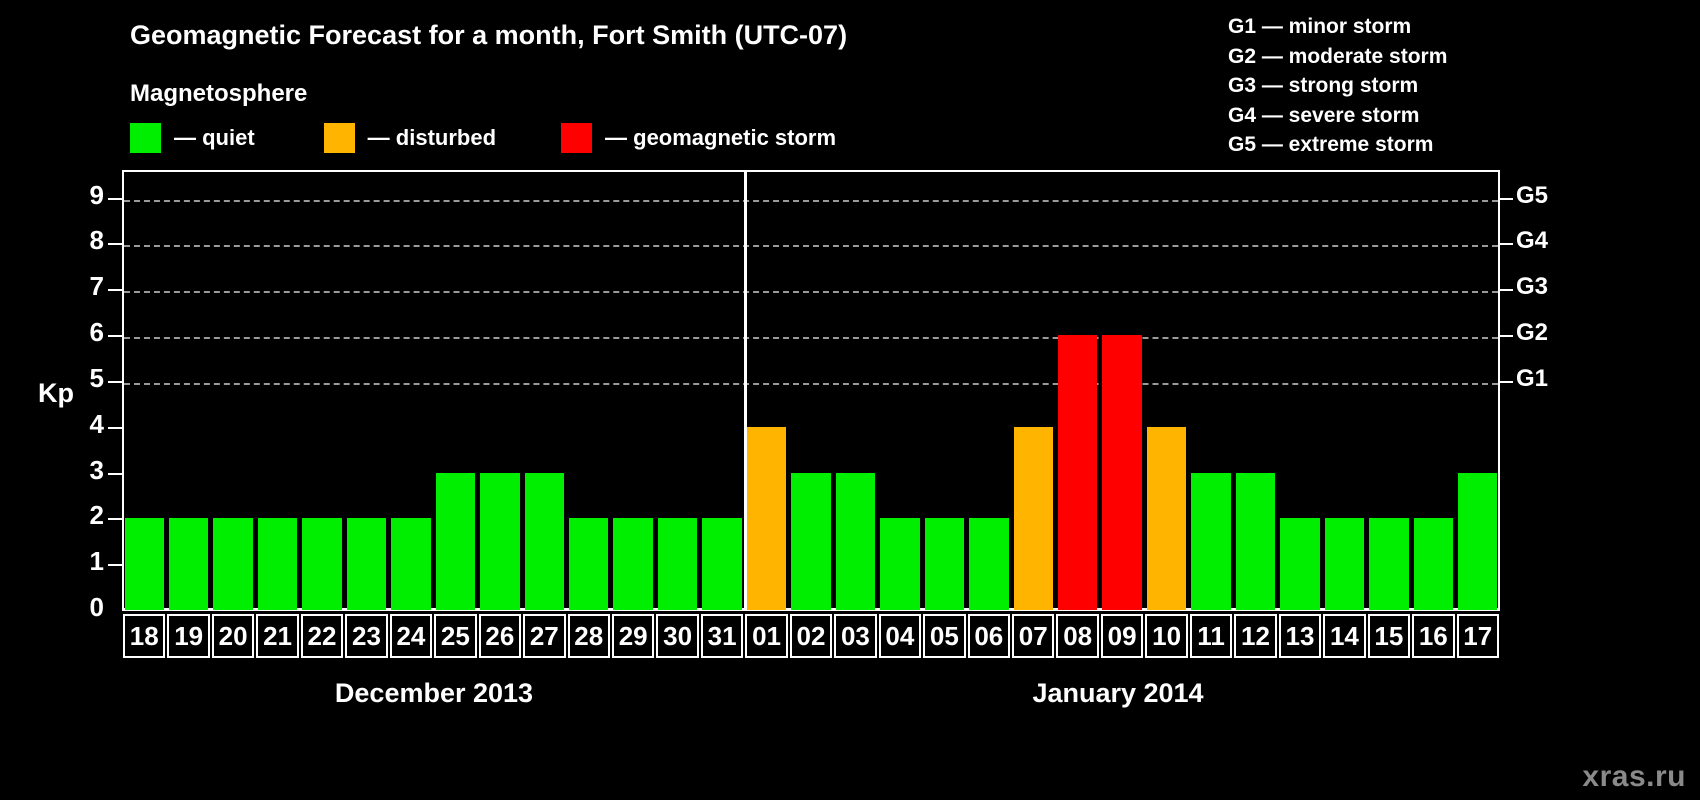 This screenshot has width=1700, height=800. I want to click on g-tick-label: G5, so click(1532, 195).